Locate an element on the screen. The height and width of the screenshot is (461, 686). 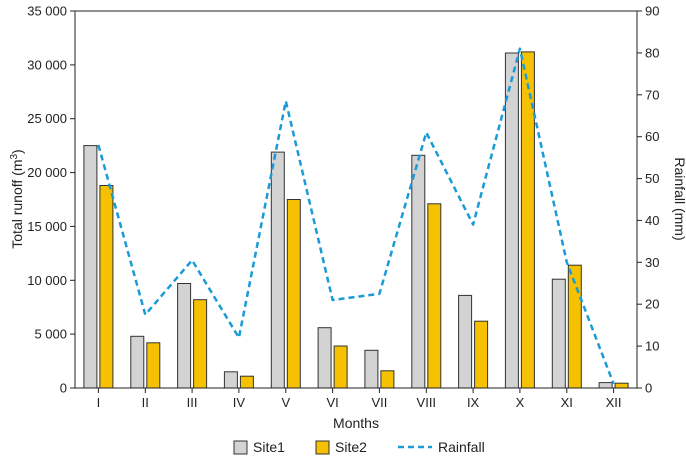
right-axis-title: Rainfall (mm) is located at coordinates (679, 198).